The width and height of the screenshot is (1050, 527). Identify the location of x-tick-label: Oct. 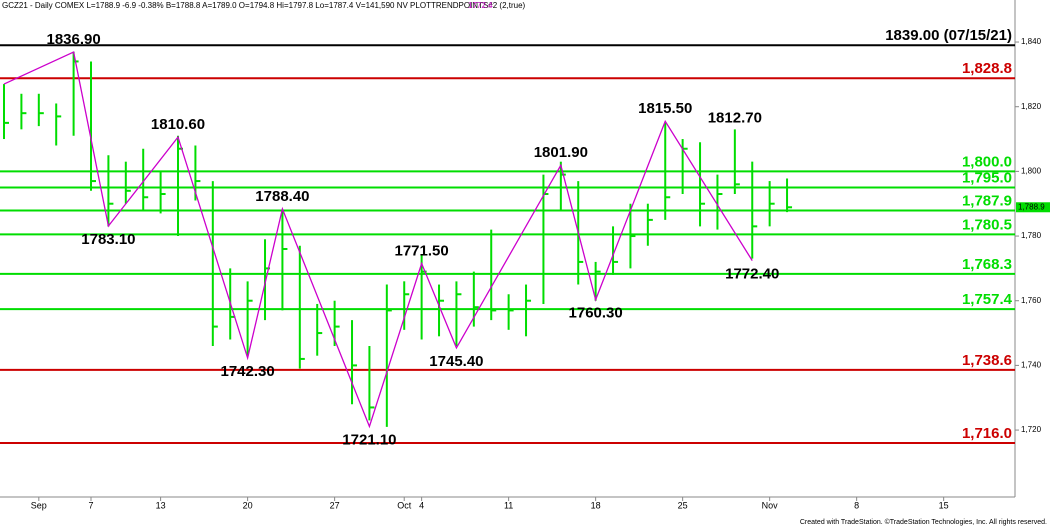
(404, 505).